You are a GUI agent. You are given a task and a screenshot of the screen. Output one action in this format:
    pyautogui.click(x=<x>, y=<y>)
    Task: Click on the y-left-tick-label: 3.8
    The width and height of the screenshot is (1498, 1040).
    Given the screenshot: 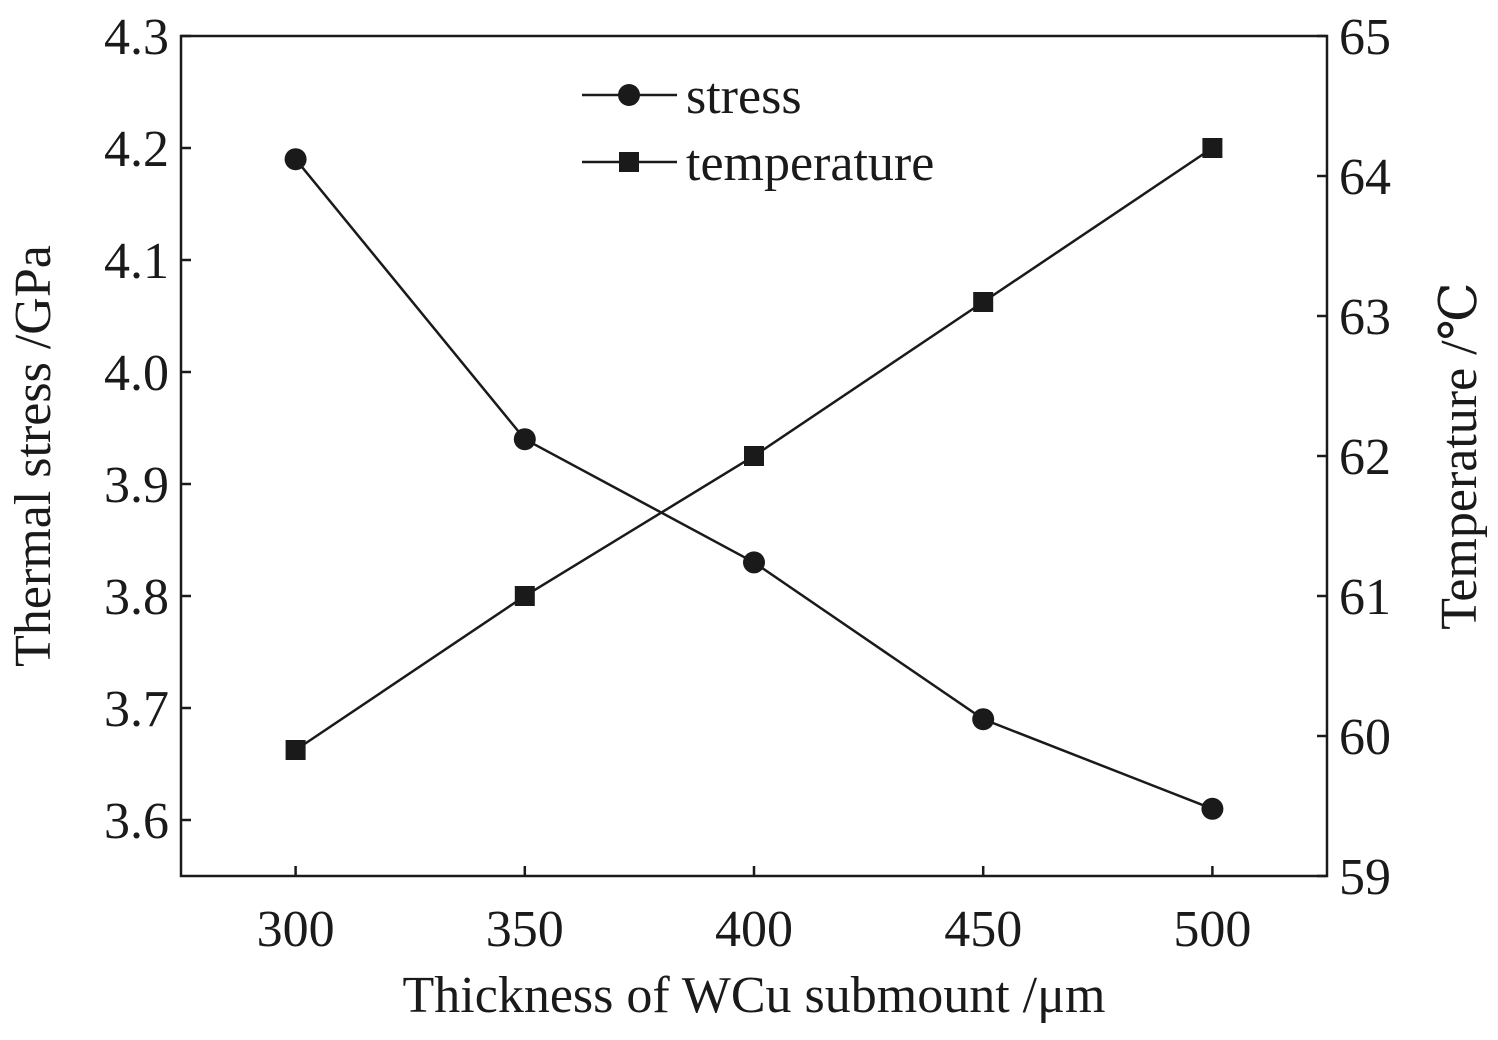 What is the action you would take?
    pyautogui.click(x=136, y=597)
    